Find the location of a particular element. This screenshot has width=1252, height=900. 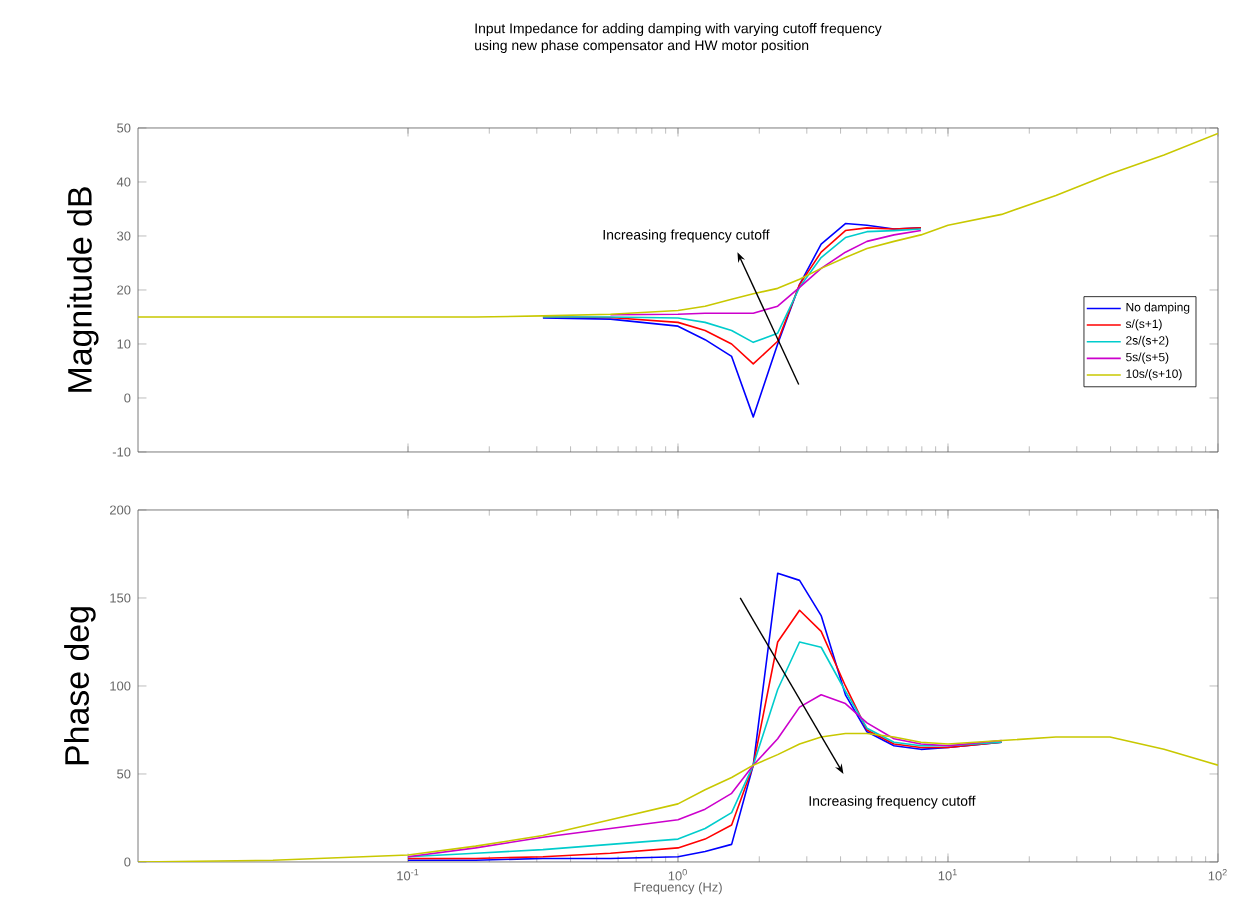

y-axis-title: Phase deg is located at coordinates (80, 685).